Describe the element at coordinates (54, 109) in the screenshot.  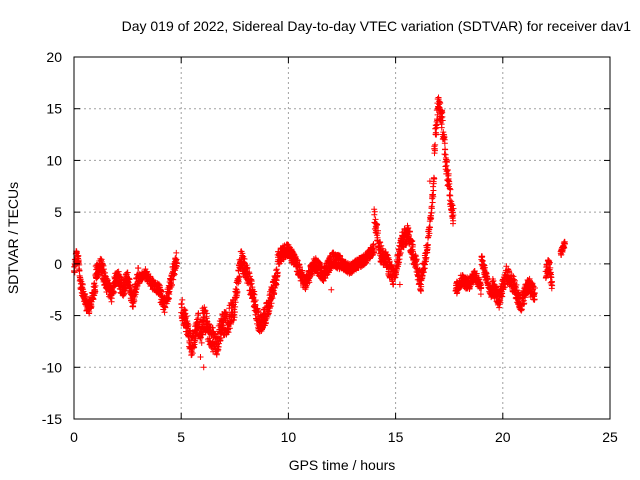
I see `y-tick-label: 15` at that location.